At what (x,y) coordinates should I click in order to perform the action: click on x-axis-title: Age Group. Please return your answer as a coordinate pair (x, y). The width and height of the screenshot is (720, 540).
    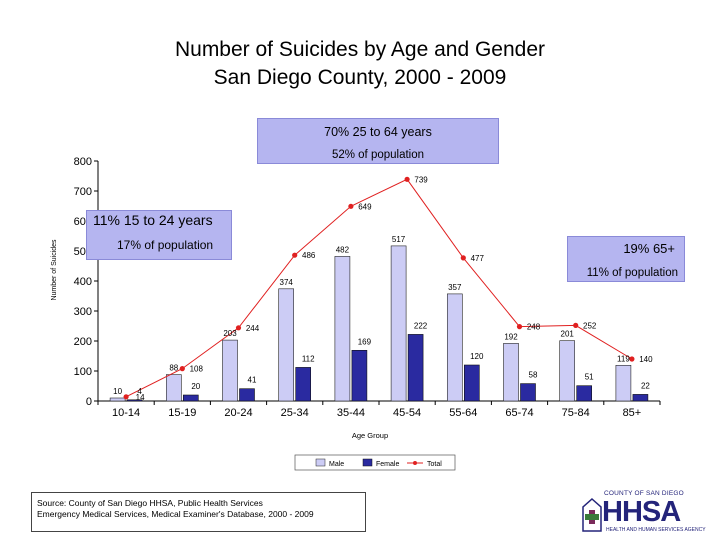
    Looking at the image, I should click on (370, 435).